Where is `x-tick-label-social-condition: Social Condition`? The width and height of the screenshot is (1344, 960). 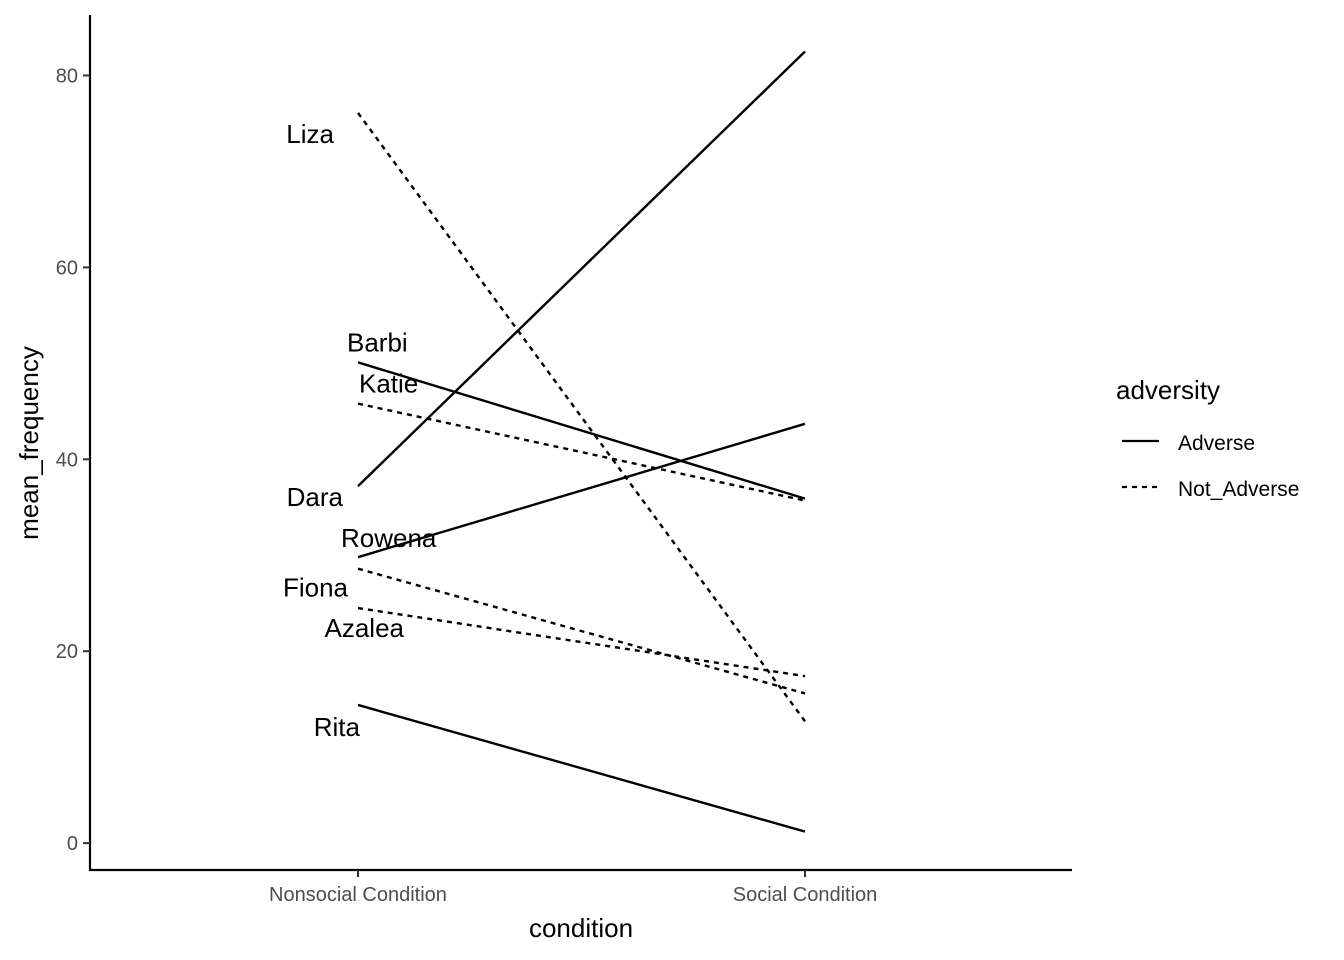
x-tick-label-social-condition: Social Condition is located at coordinates (805, 895).